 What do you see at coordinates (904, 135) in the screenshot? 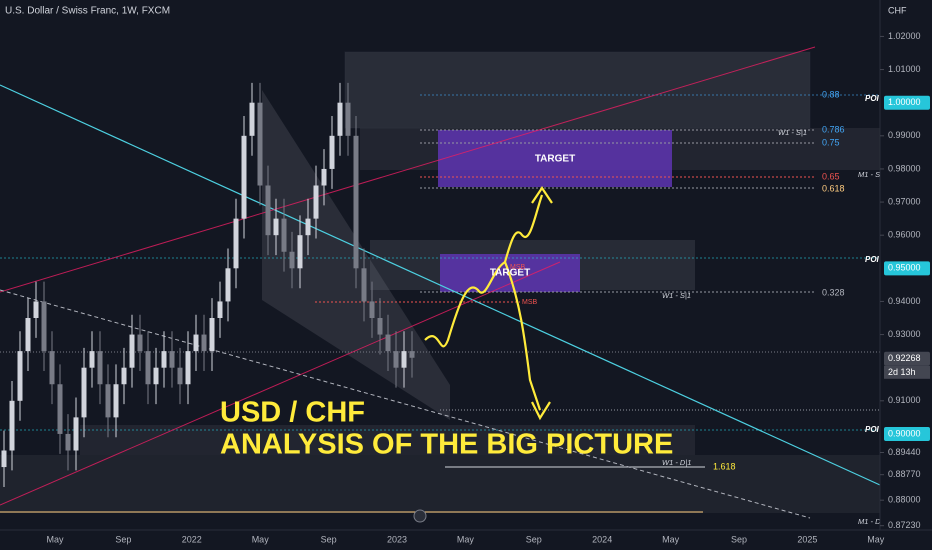
I see `y-tick-label: 0.99000` at bounding box center [904, 135].